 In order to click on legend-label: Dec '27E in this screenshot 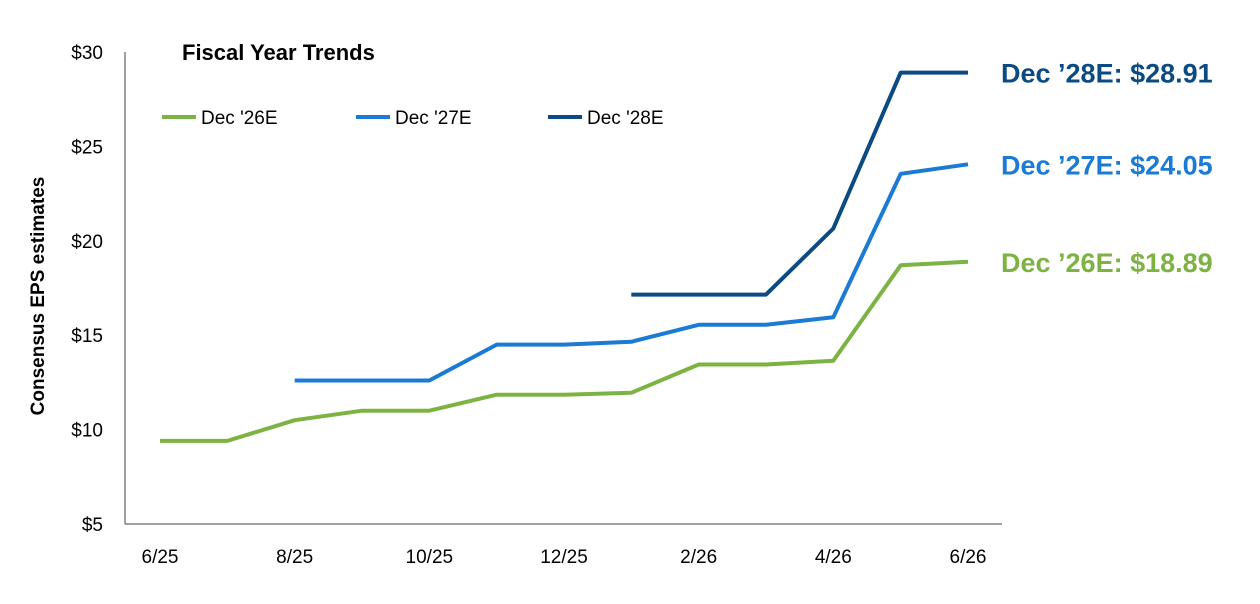, I will do `click(433, 118)`.